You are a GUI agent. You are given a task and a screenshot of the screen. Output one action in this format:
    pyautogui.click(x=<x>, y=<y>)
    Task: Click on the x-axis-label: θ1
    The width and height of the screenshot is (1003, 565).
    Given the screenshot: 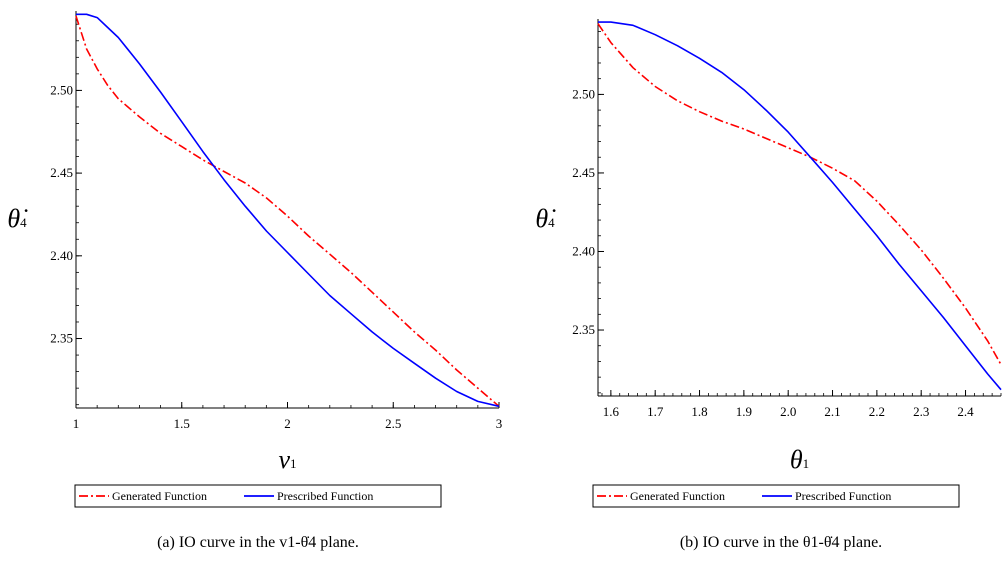 What is the action you would take?
    pyautogui.click(x=799, y=459)
    